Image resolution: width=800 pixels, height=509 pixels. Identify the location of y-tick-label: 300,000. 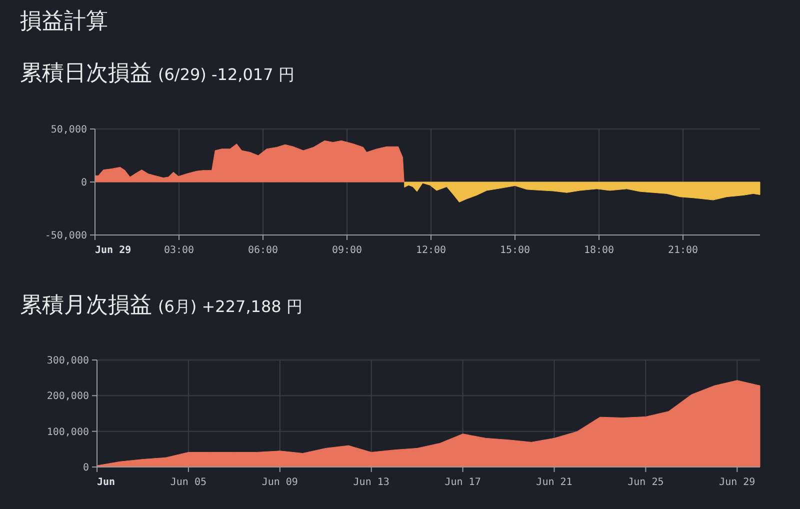
(67, 361).